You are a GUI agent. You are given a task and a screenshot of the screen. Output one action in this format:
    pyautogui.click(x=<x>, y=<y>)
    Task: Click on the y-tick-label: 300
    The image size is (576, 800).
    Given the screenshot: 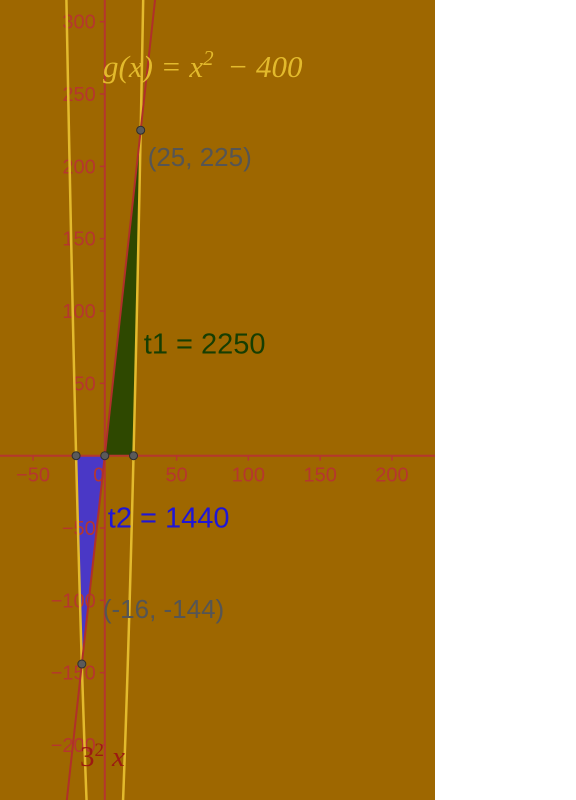 What is the action you would take?
    pyautogui.click(x=78, y=23)
    